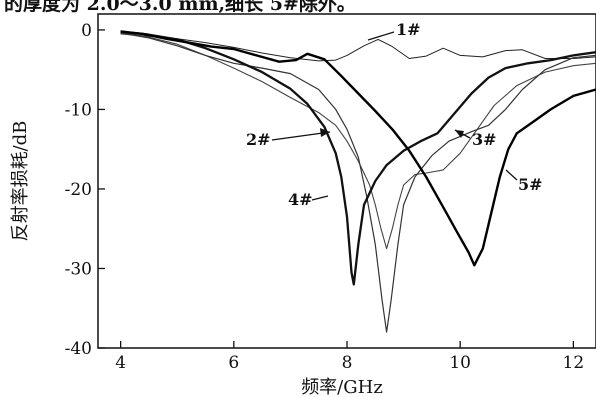 The image size is (596, 397). I want to click on series-label-4: 4#, so click(300, 199).